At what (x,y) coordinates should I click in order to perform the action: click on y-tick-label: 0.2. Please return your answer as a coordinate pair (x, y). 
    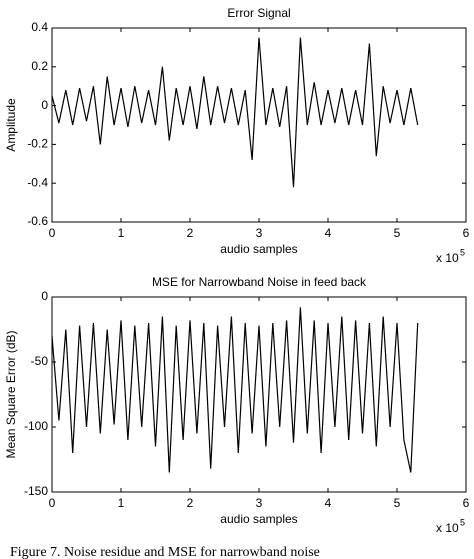
    Looking at the image, I should click on (39, 66).